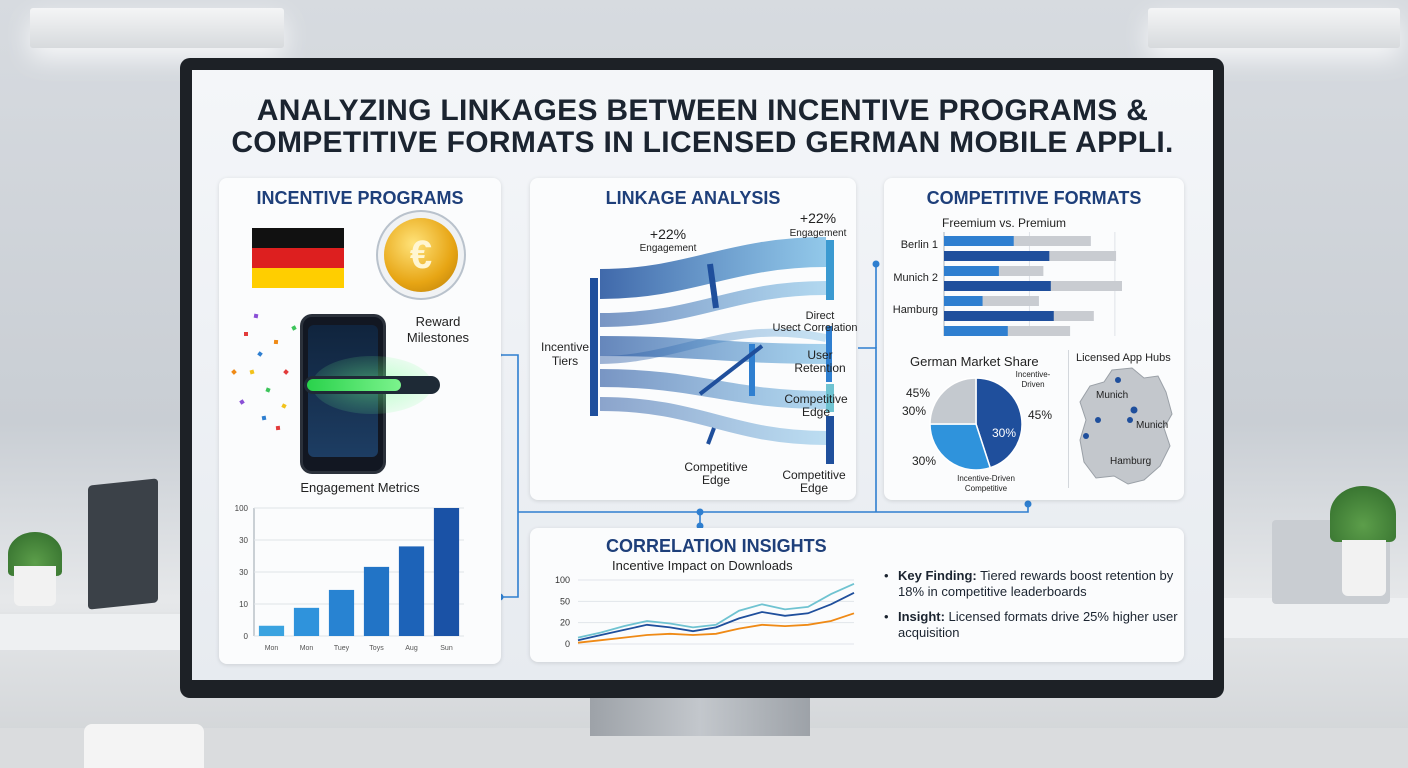  I want to click on pie-top-label-line-2: Driven, so click(1033, 384).